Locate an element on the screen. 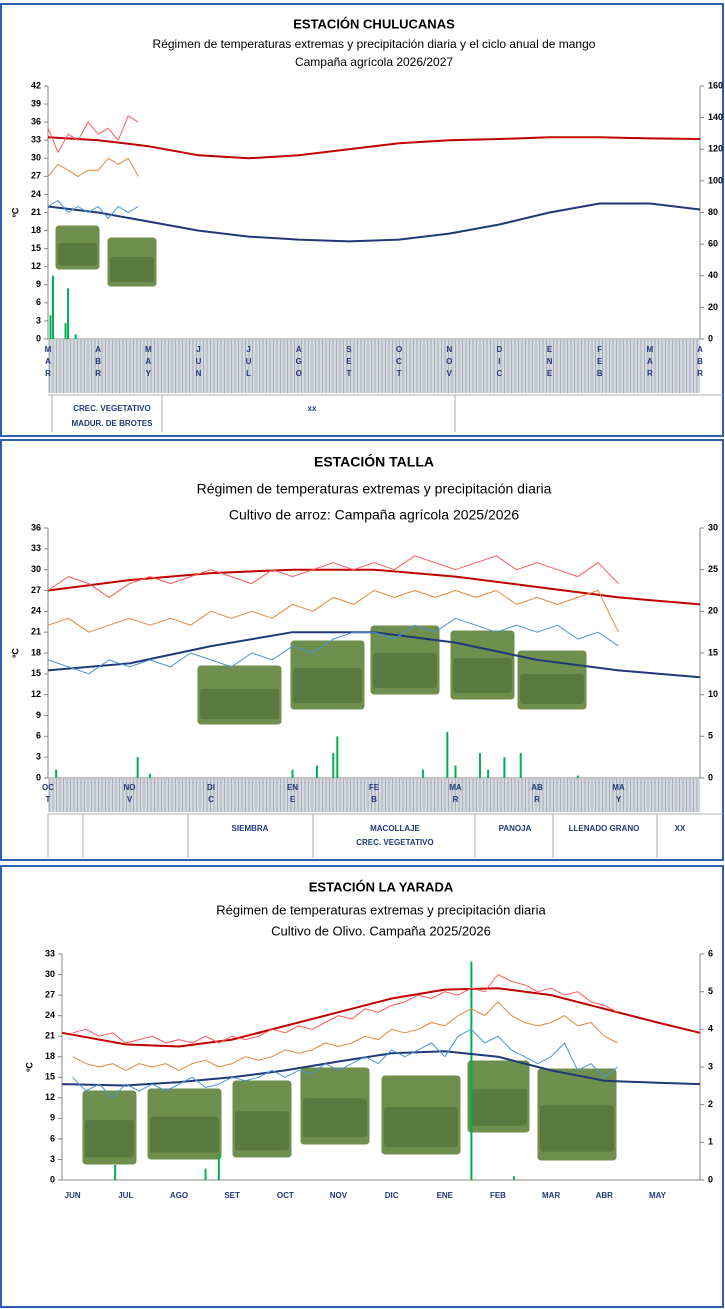  chart-subtitle: Campaña agrícola 2026/2027 is located at coordinates (374, 62).